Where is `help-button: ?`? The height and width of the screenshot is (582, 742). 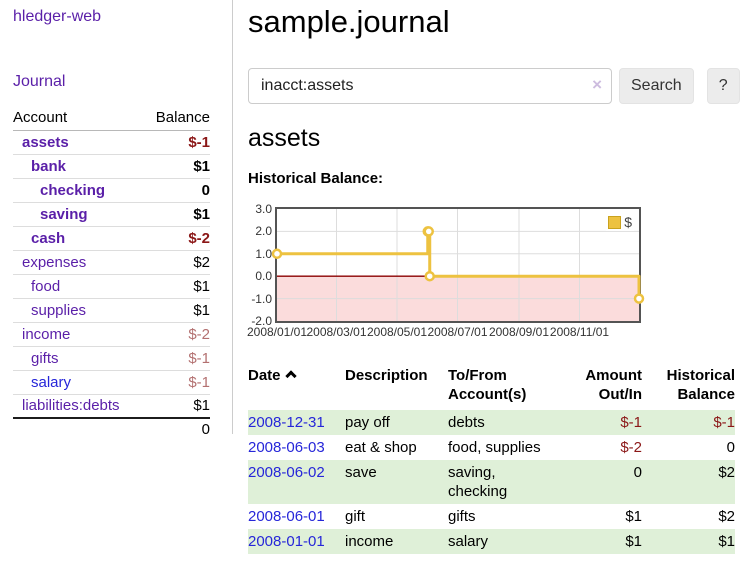 help-button: ? is located at coordinates (723, 86).